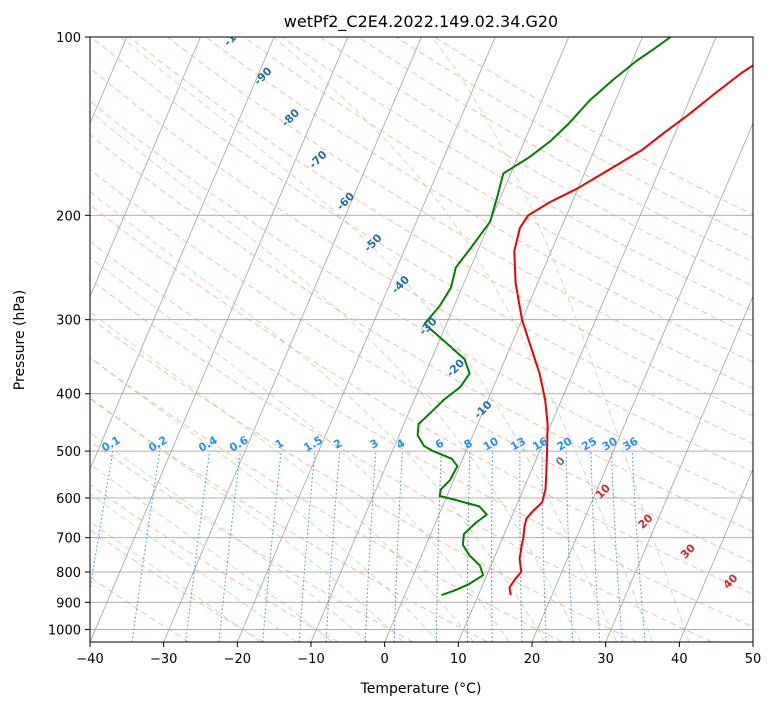 The width and height of the screenshot is (775, 708). Describe the element at coordinates (458, 659) in the screenshot. I see `x-tick-label: 10` at that location.